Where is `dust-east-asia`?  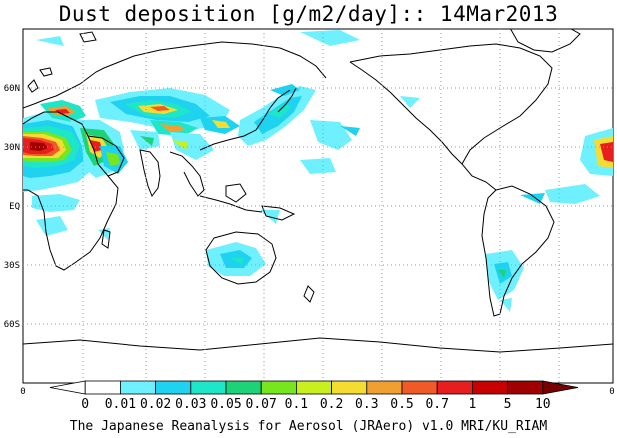
dust-east-asia is located at coordinates (299, 129).